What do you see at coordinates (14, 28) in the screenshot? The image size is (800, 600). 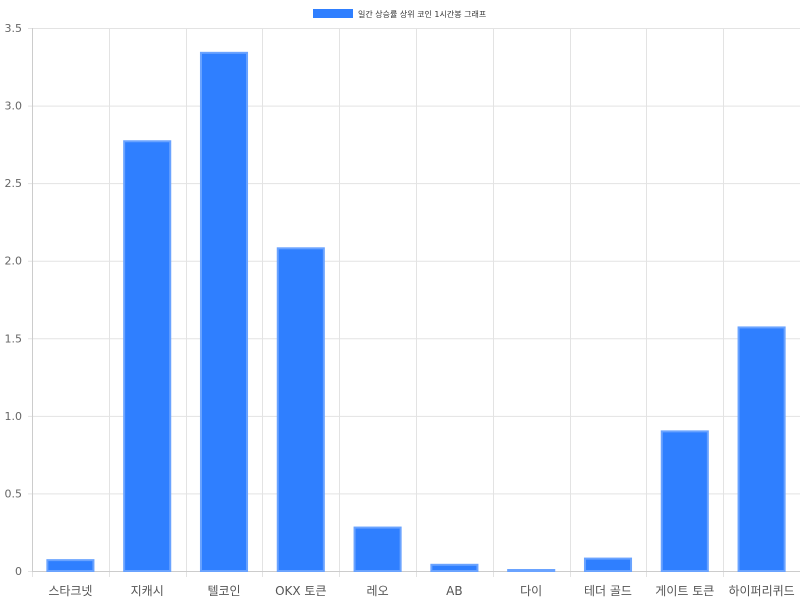 I see `y-tick-label: 3.5` at bounding box center [14, 28].